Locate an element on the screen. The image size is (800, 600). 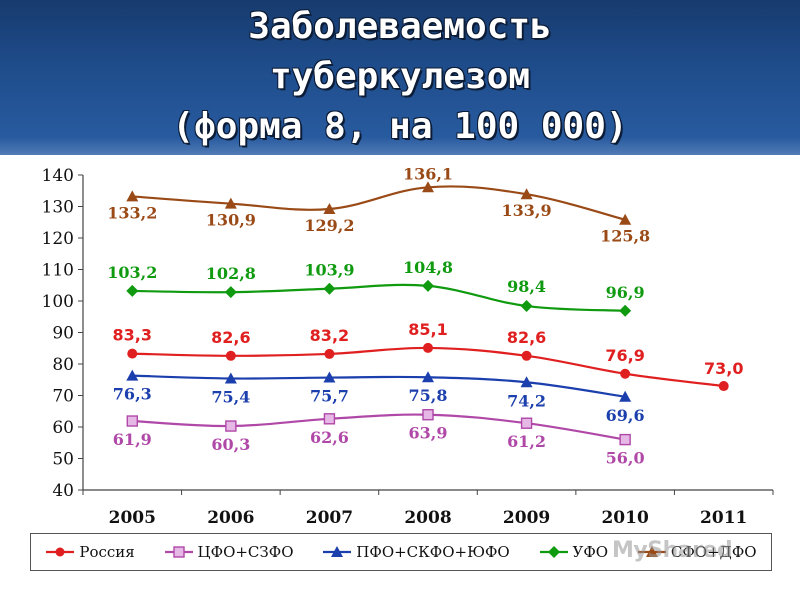
data-label-3-2: 103,9 is located at coordinates (329, 270).